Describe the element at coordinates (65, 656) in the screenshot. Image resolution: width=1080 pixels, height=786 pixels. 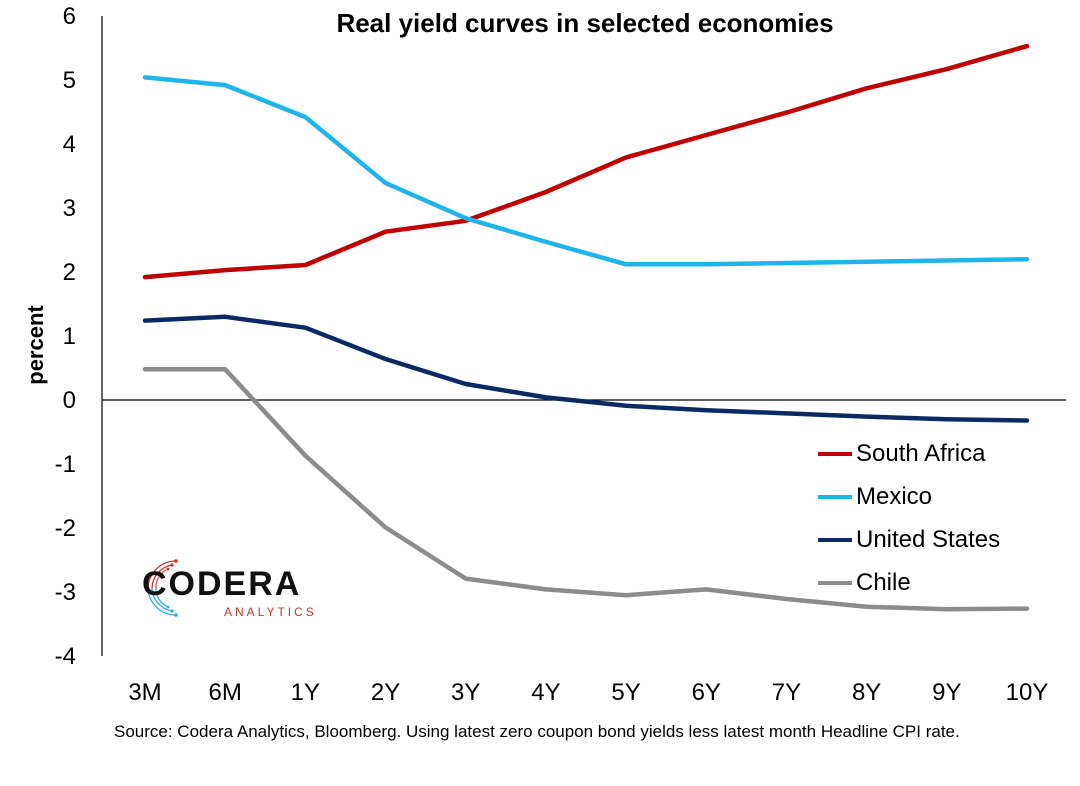
I see `y-tick-label: -4` at that location.